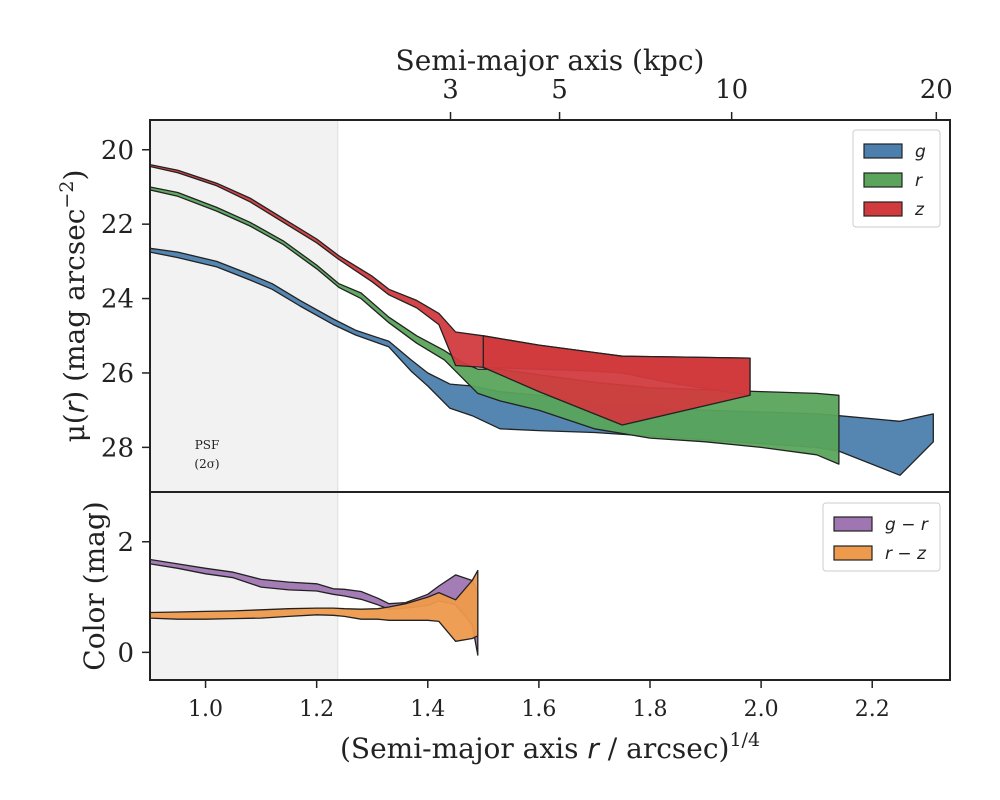  What do you see at coordinates (316, 709) in the screenshot?
I see `x-tick-label: 1.2` at bounding box center [316, 709].